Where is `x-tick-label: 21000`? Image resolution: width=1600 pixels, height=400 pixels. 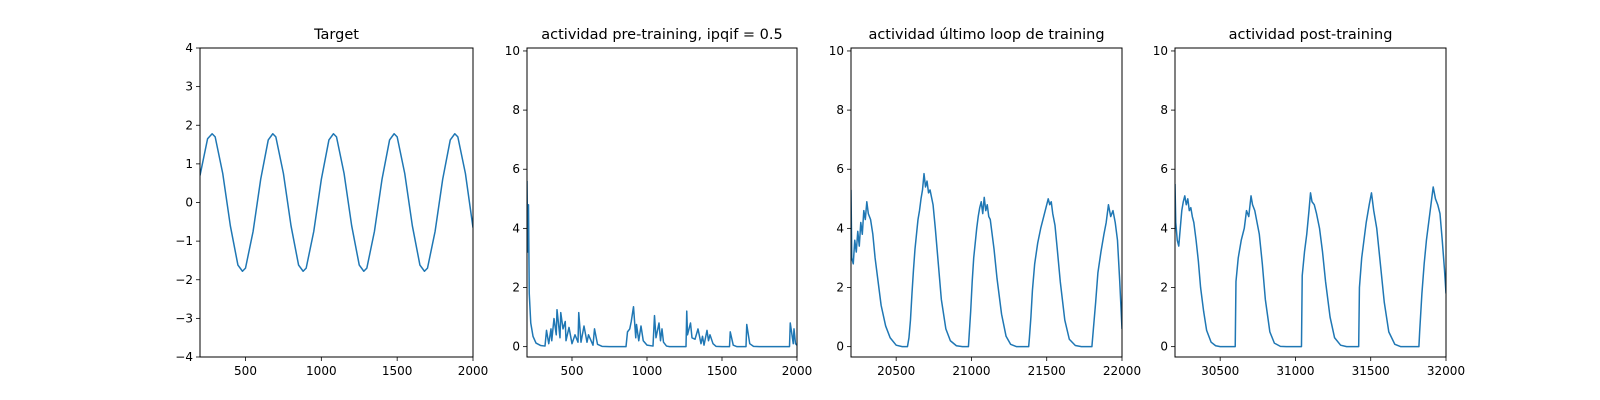
x-tick-label: 21000 is located at coordinates (971, 371).